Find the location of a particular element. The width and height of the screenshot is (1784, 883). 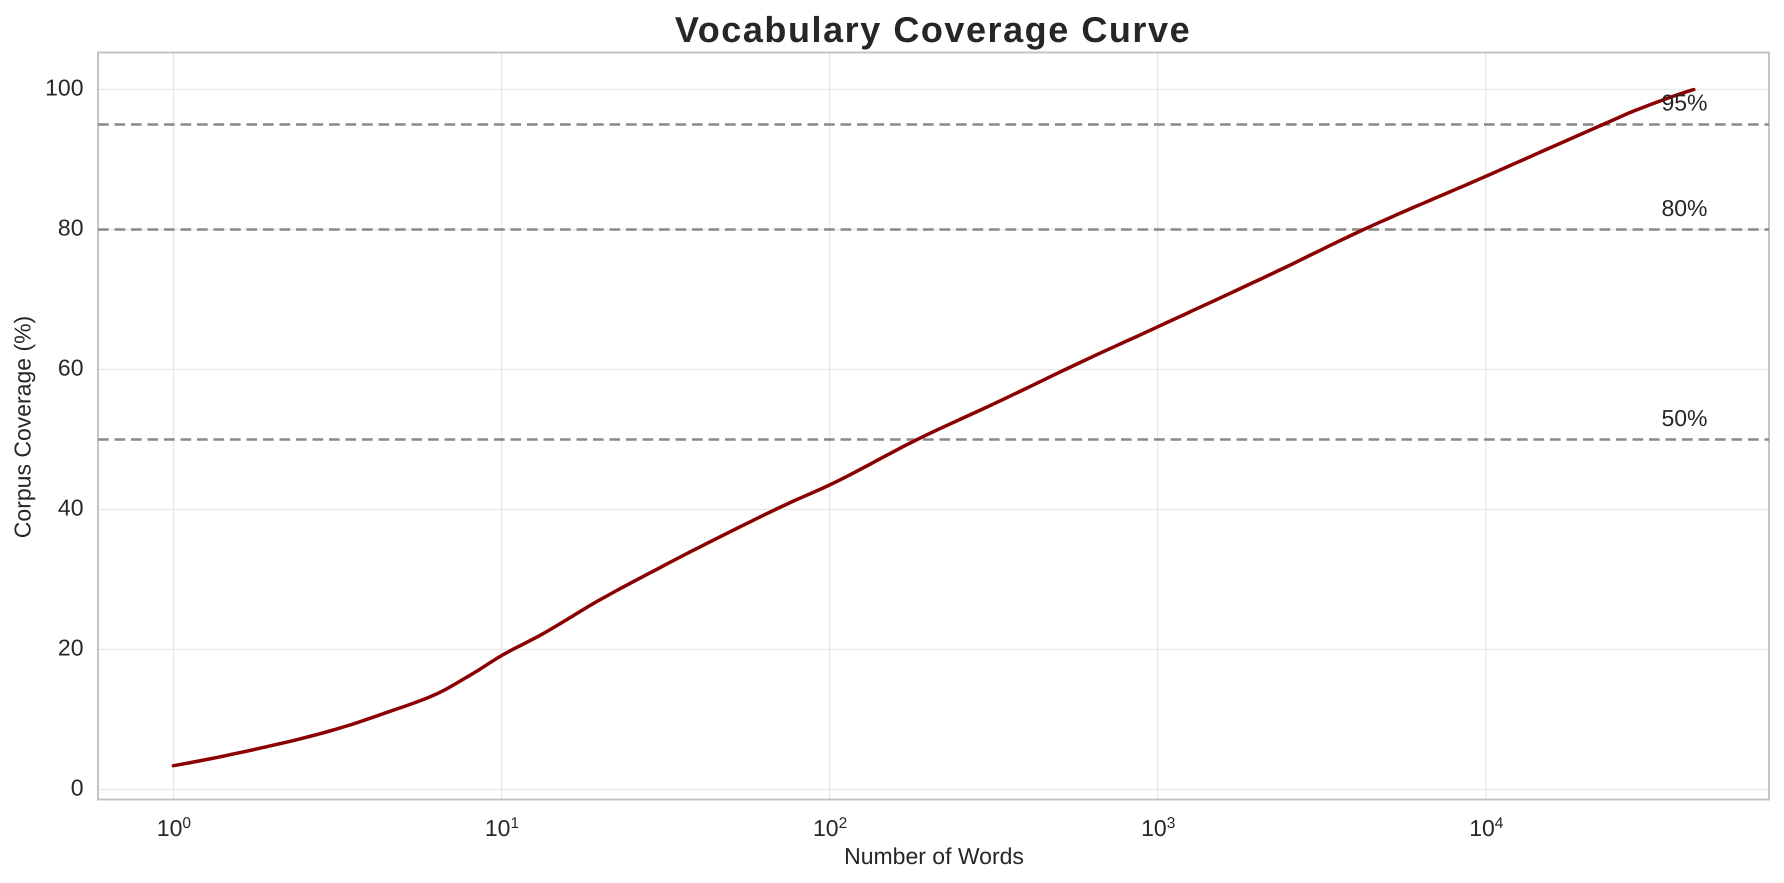

svg-text: 0 is located at coordinates (77, 787).